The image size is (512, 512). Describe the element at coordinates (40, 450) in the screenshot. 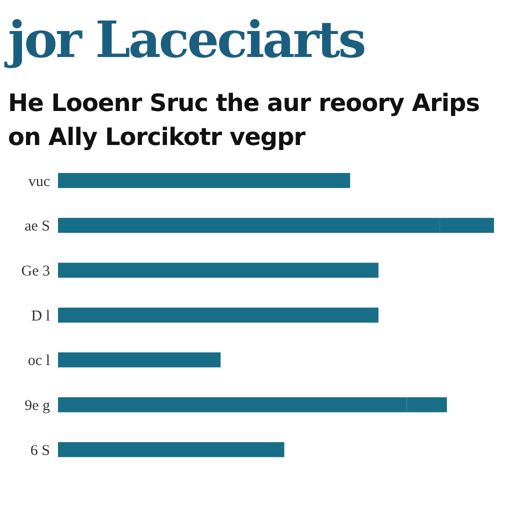

I see `y-tick-label: 6 S` at that location.